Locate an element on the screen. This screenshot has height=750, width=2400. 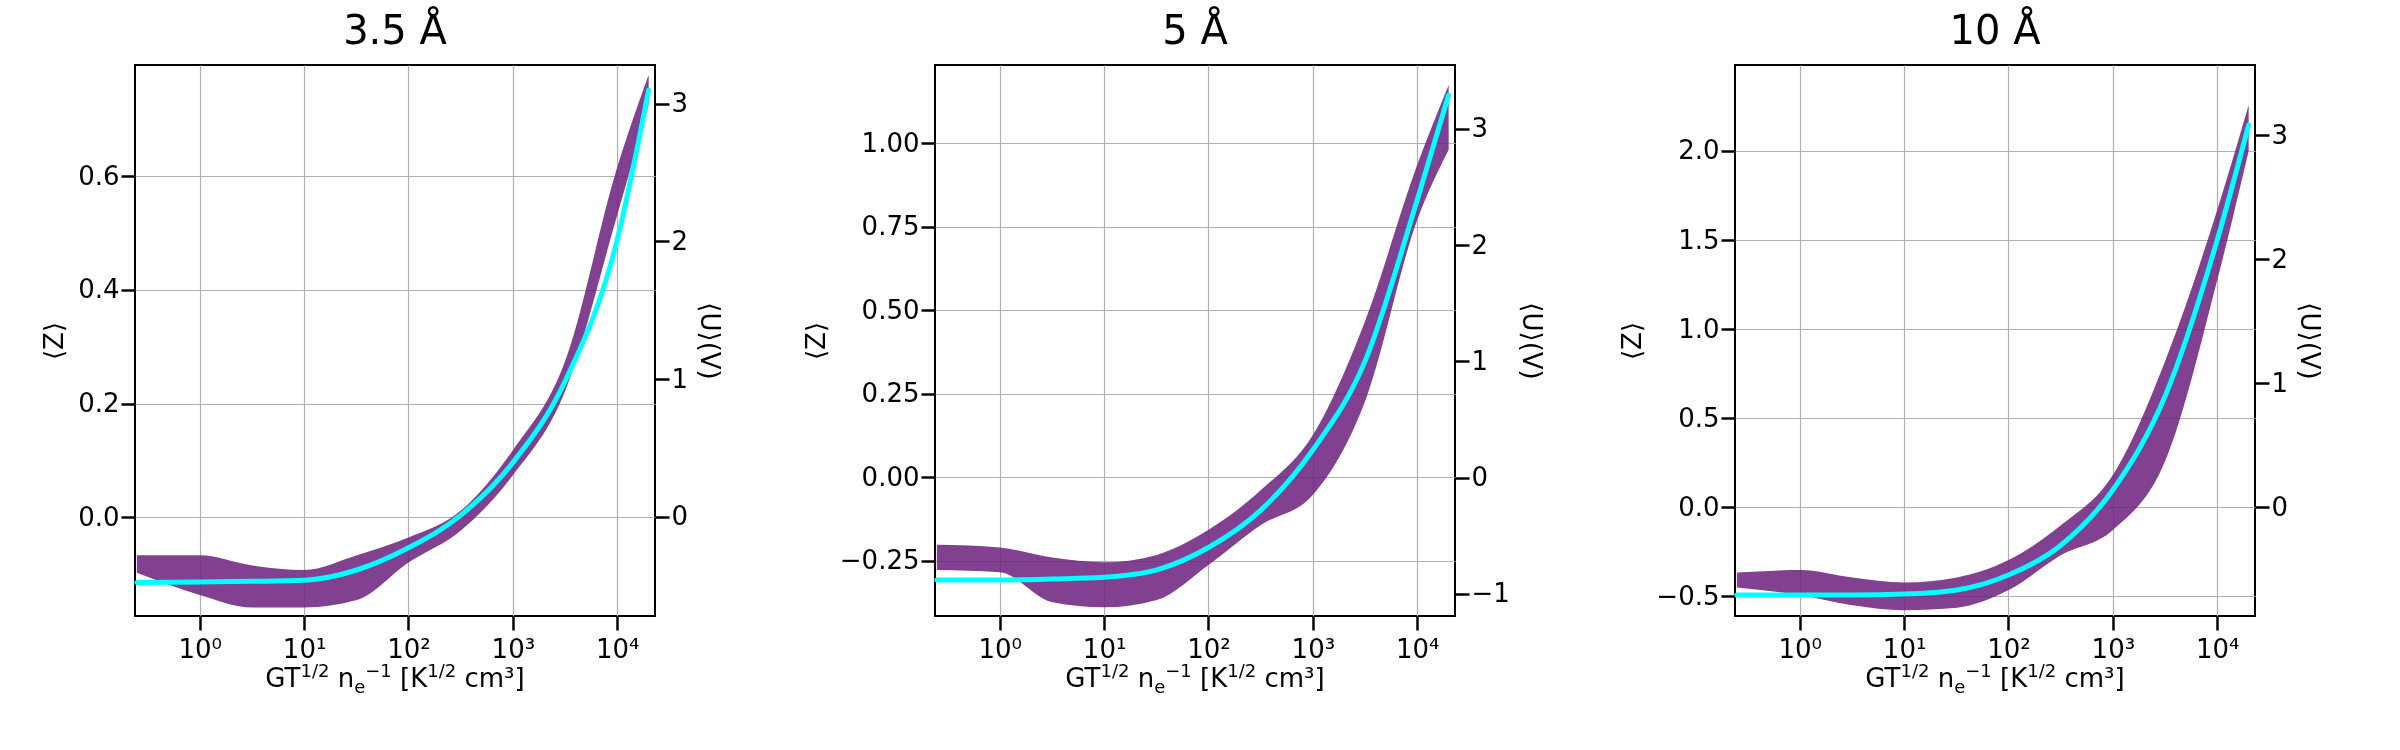
y-tick-label: 1.00 is located at coordinates (890, 142).